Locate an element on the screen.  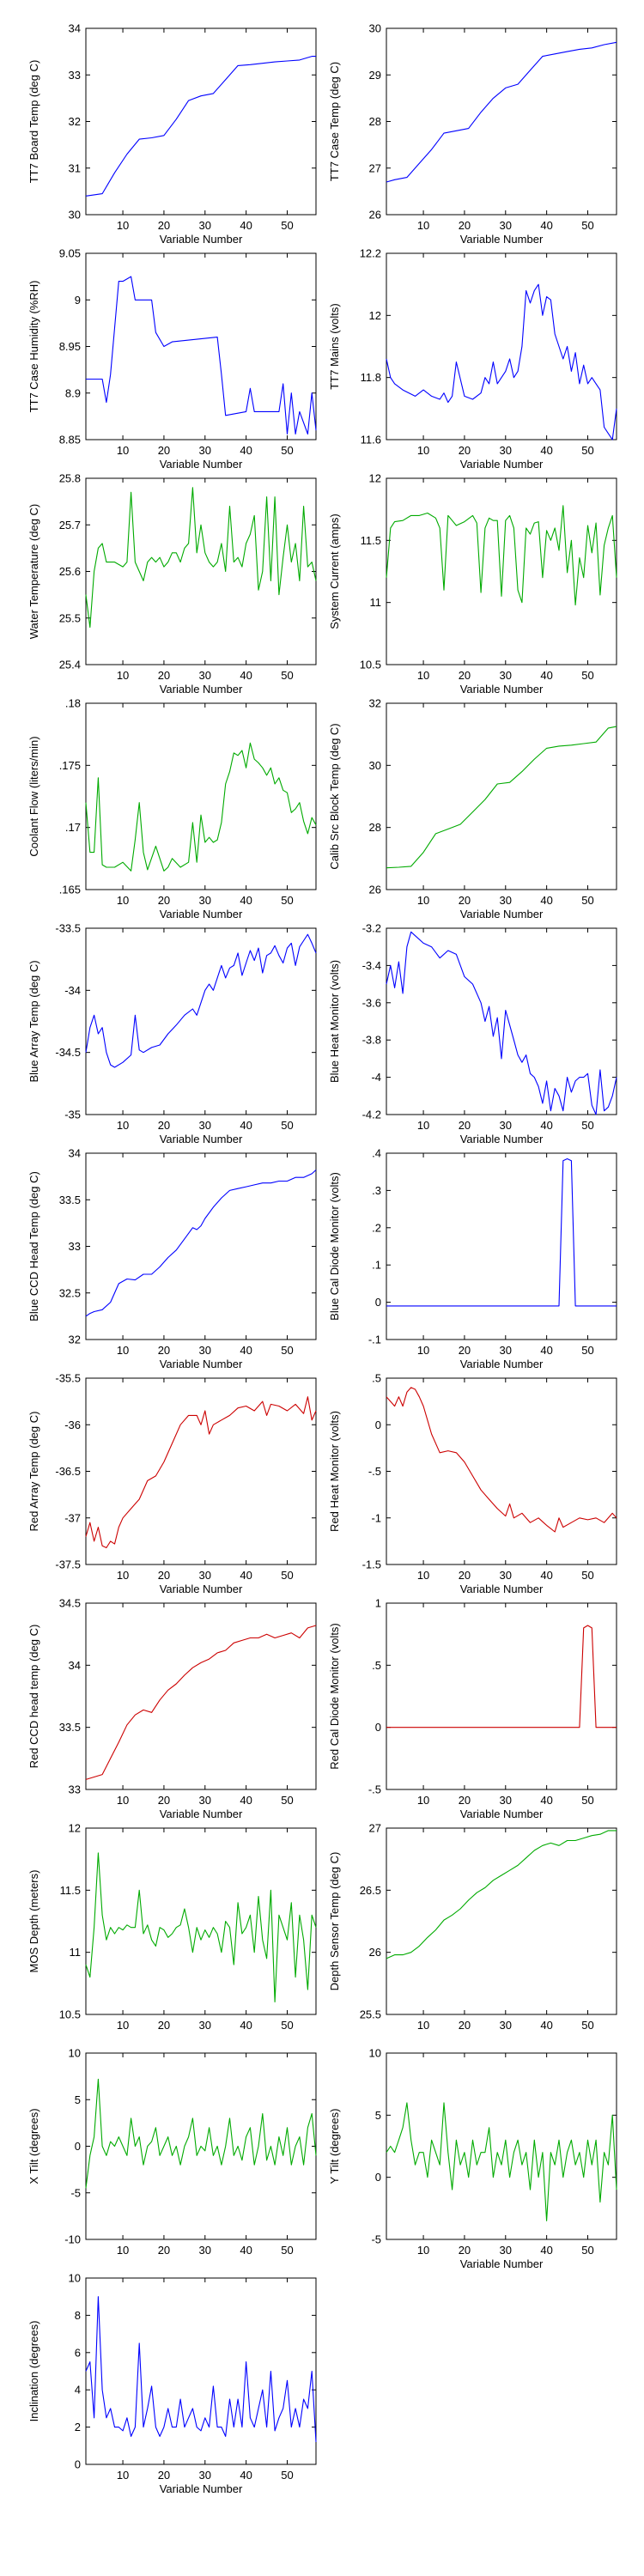
y-tick-label: 30 is located at coordinates (375, 766).